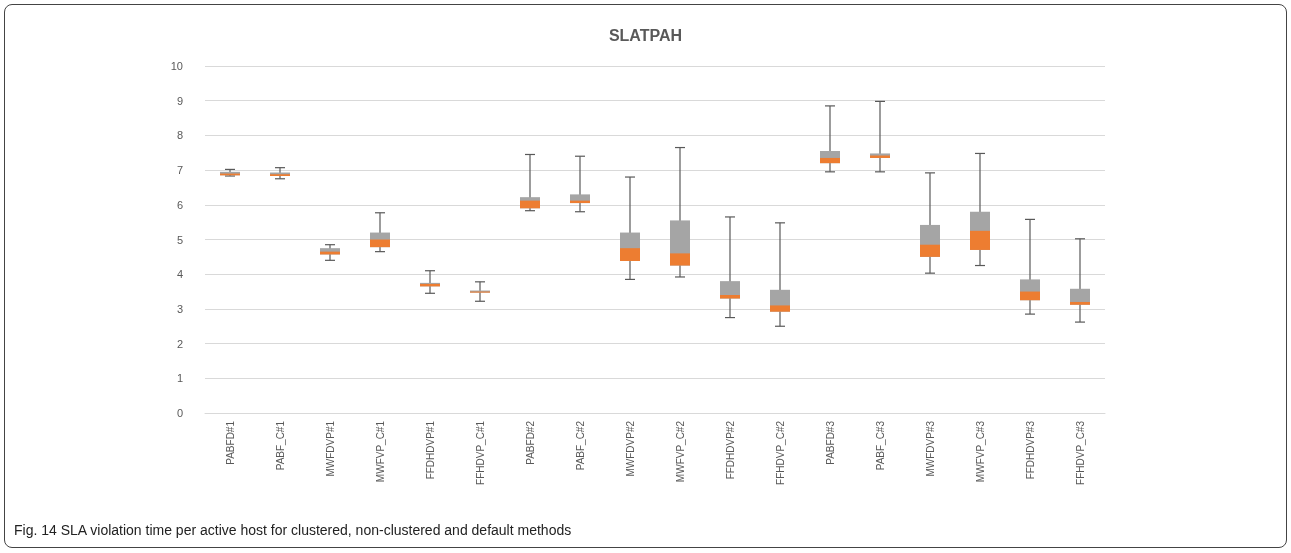 The height and width of the screenshot is (553, 1291). I want to click on x-tick-label: PABF_C#3, so click(880, 445).